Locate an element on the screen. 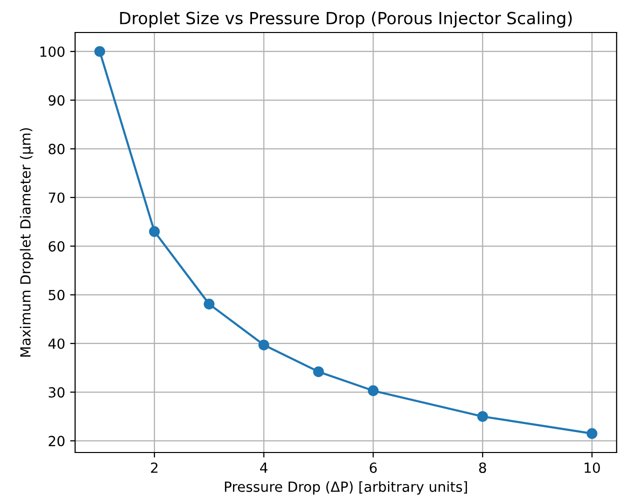  y-tick-label: 100 is located at coordinates (52, 51).